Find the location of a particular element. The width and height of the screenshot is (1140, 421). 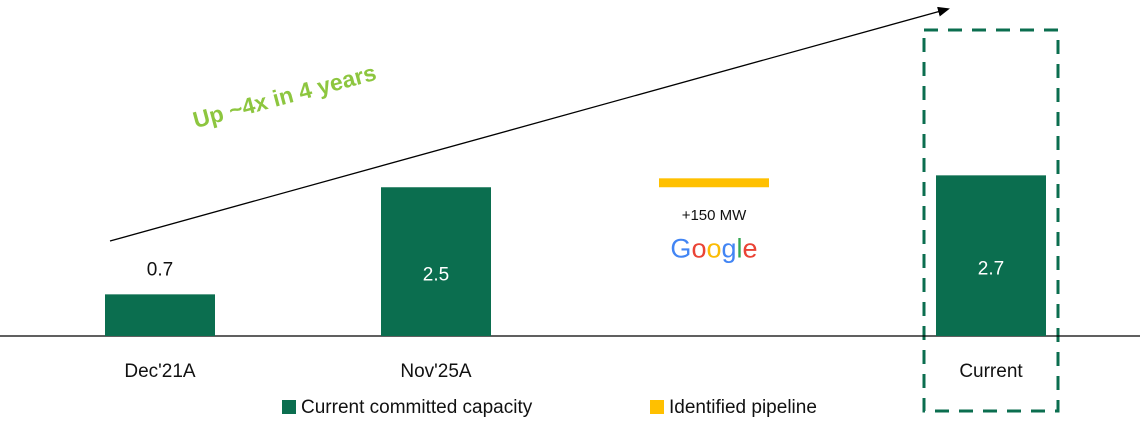

bar-segment is located at coordinates (714, 183).